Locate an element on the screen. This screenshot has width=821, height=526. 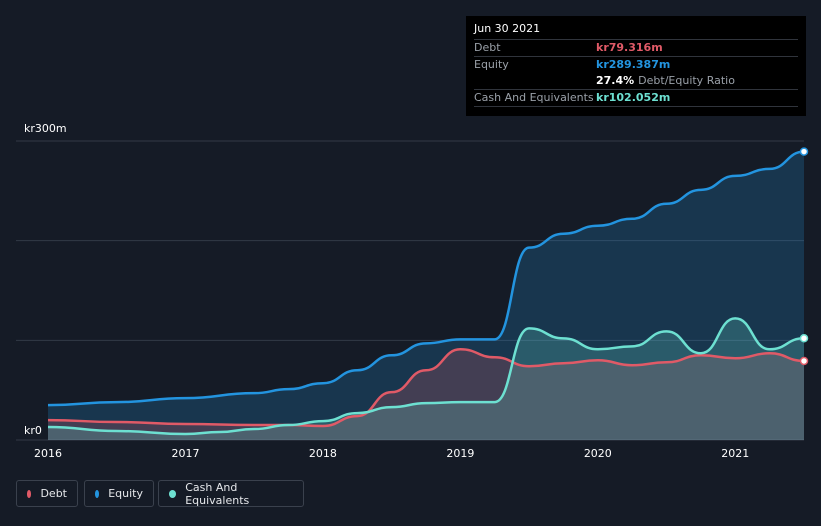
tooltip-cash-label: Cash And Equivalents is located at coordinates (534, 97).